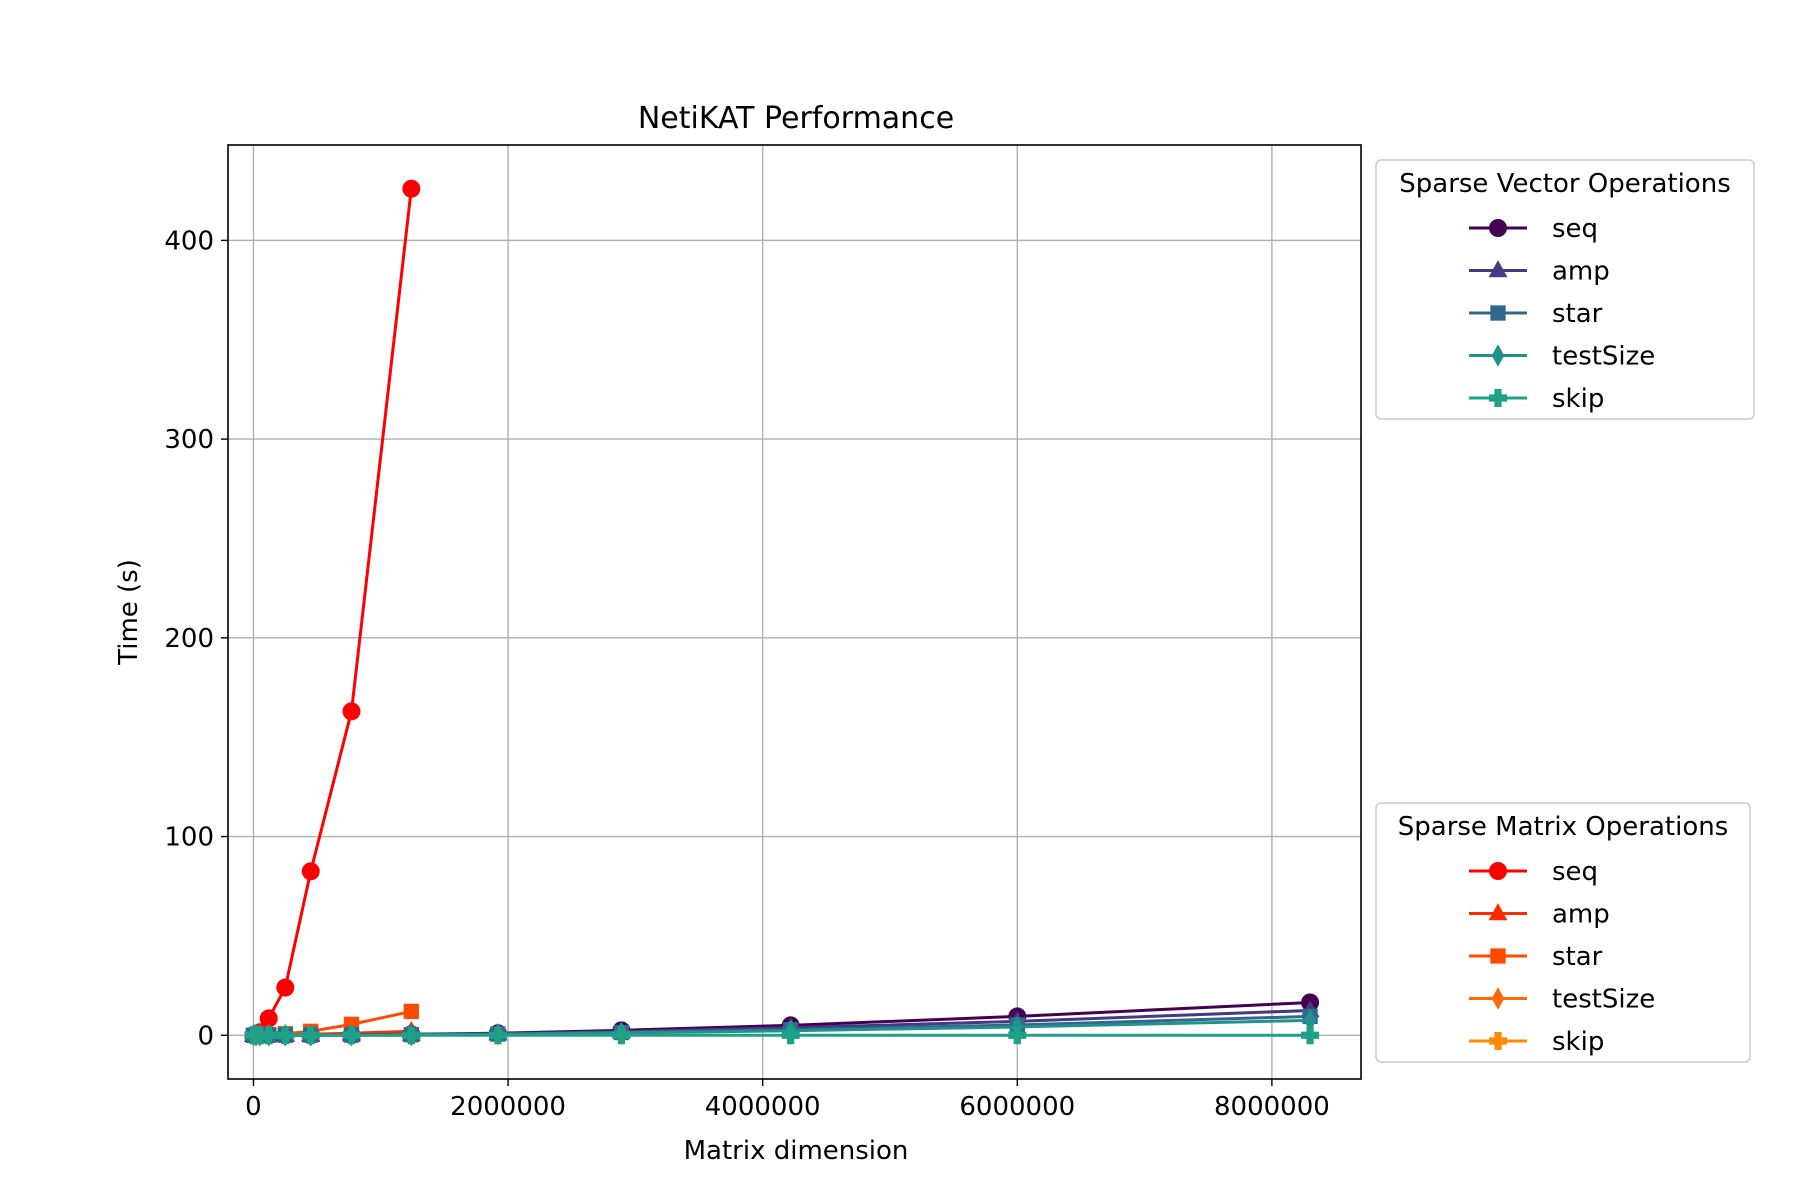  Describe the element at coordinates (189, 440) in the screenshot. I see `y-tick-label: 300` at that location.